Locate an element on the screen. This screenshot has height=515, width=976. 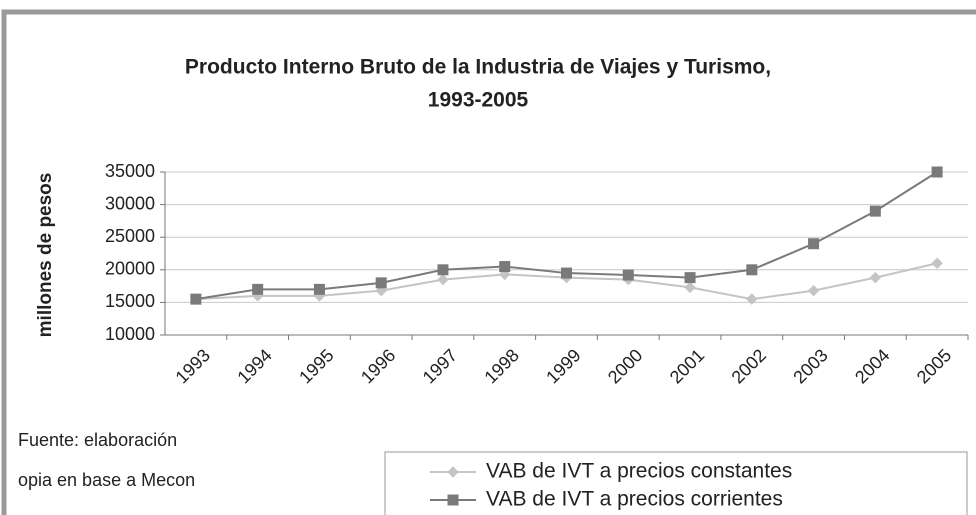
x-tick-label: 1998 is located at coordinates (501, 366).